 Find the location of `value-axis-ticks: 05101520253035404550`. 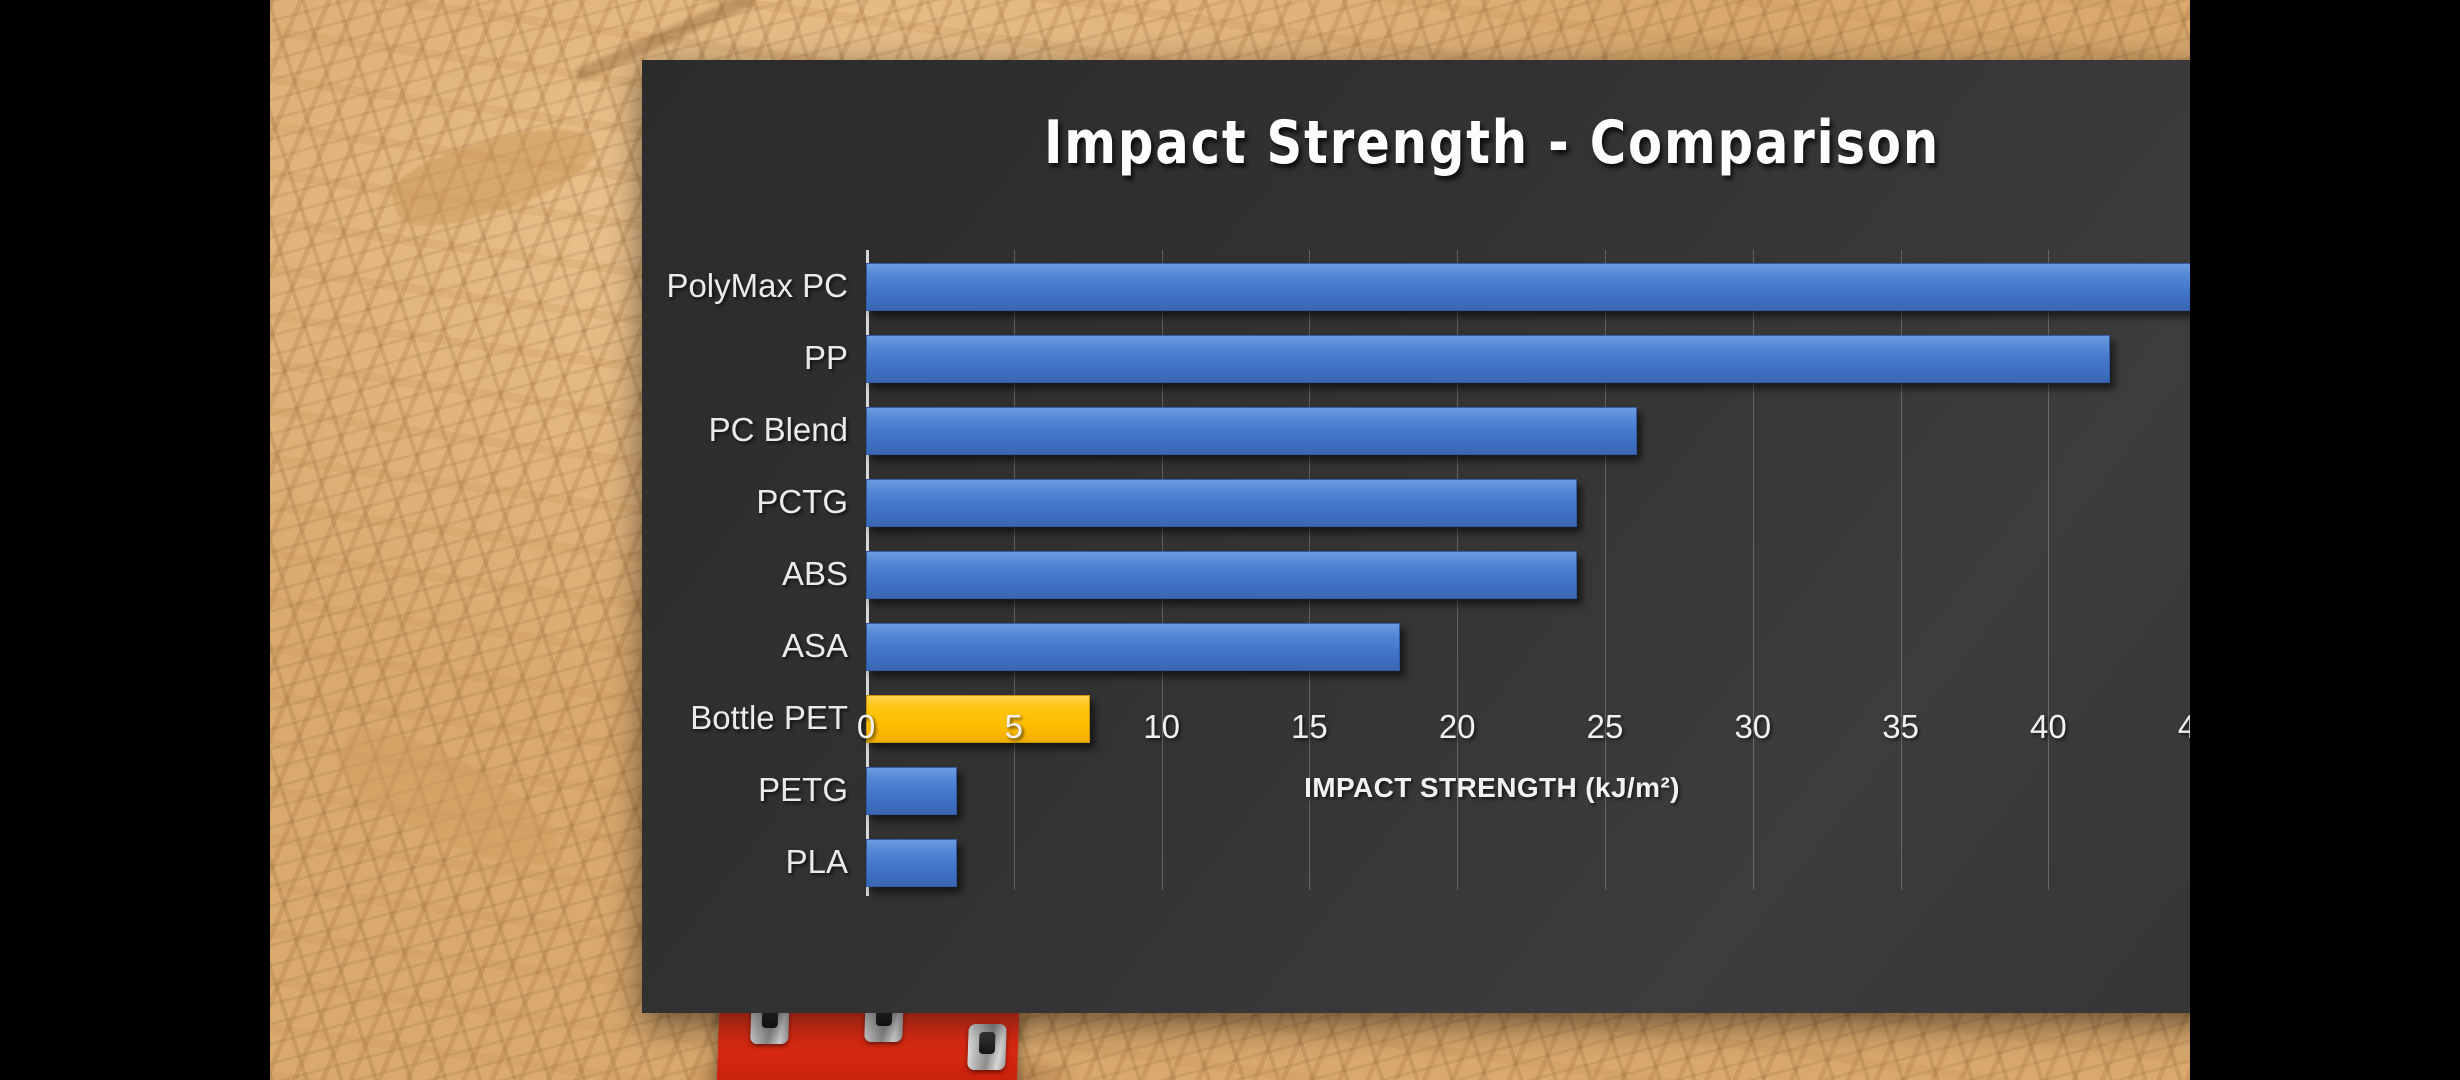

value-axis-ticks: 05101520253035404550 is located at coordinates (1523, 737).